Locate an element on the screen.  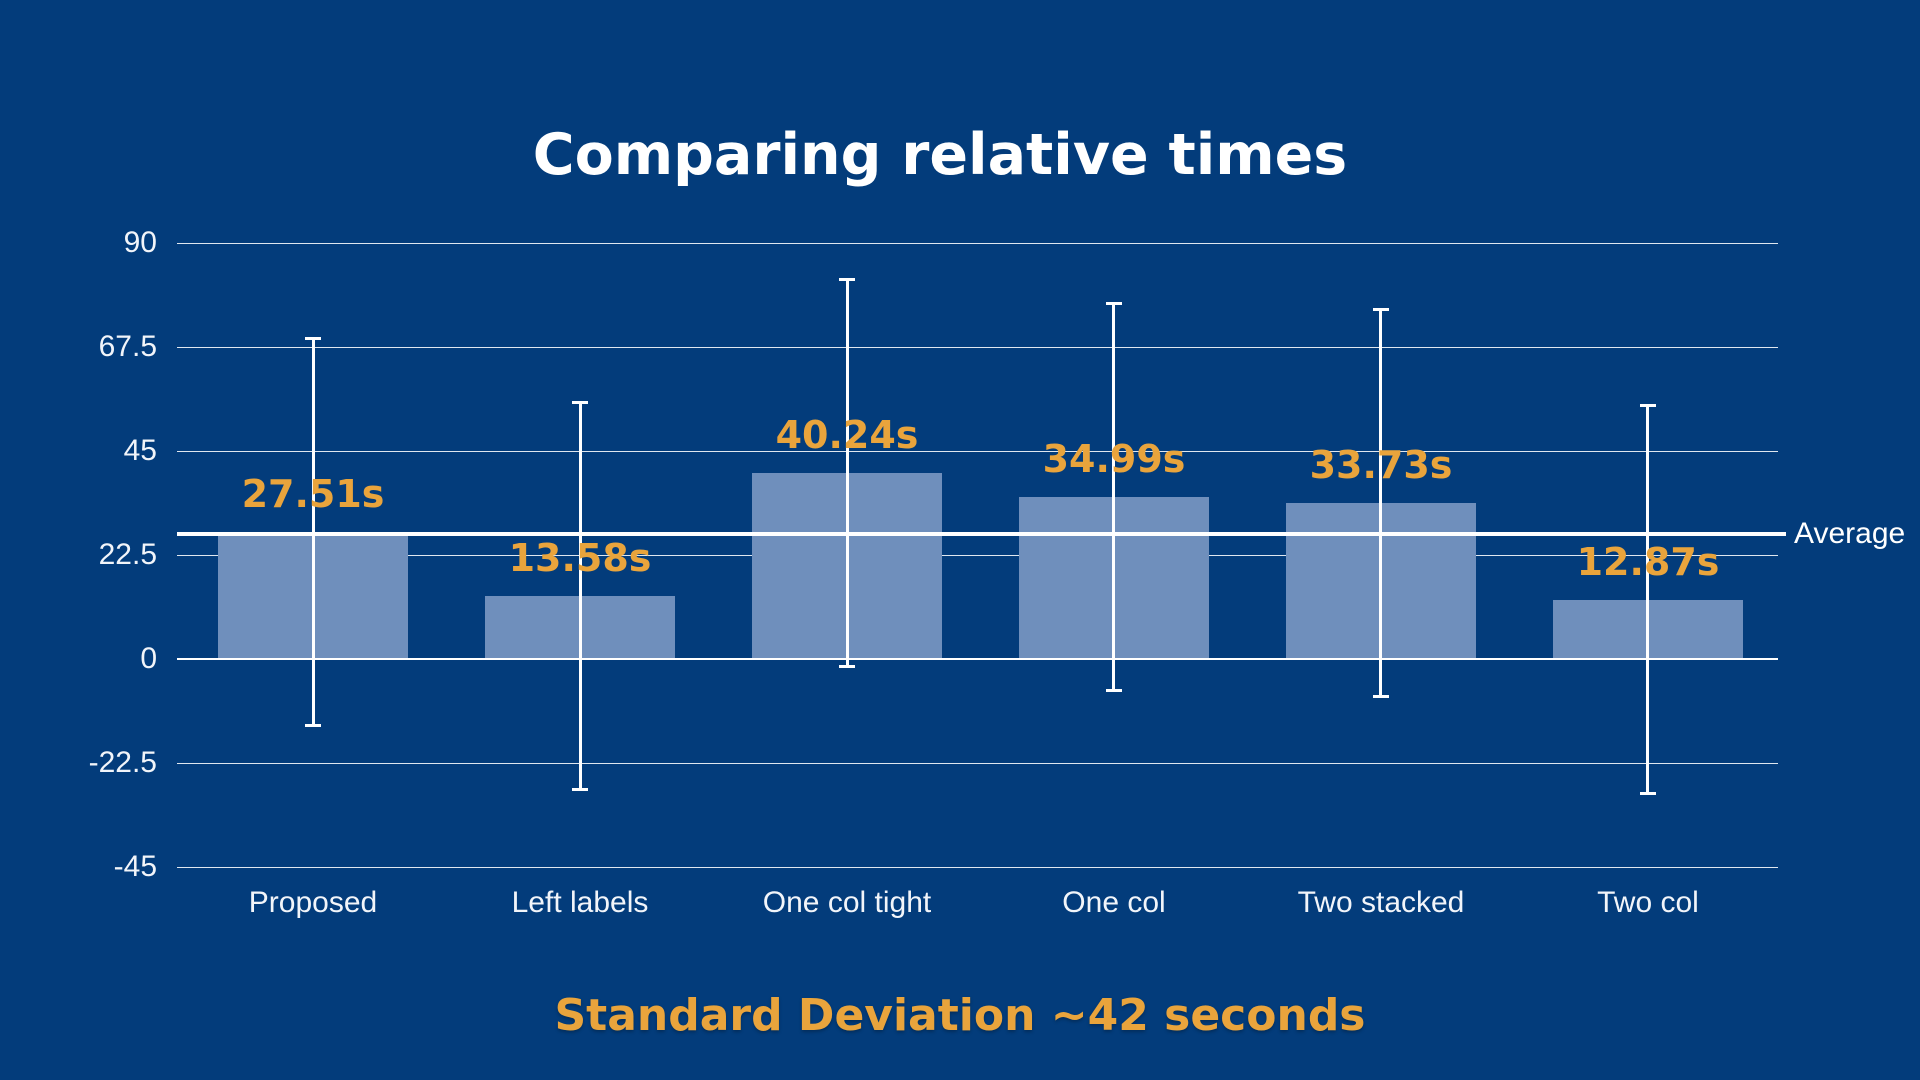
bar-value-label: 40.24s is located at coordinates (847, 435).